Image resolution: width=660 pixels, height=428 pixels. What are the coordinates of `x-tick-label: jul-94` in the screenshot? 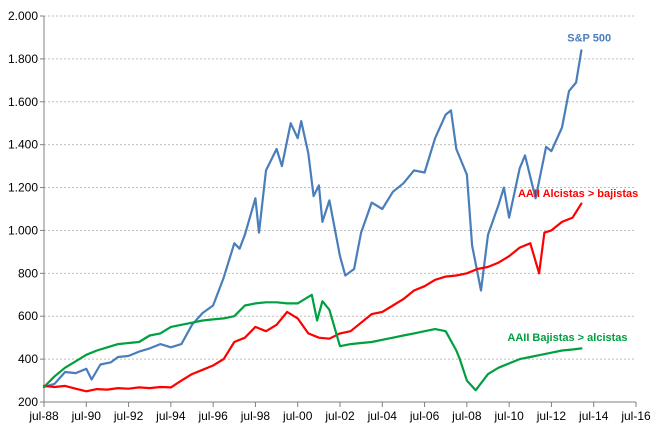 It's located at (170, 416).